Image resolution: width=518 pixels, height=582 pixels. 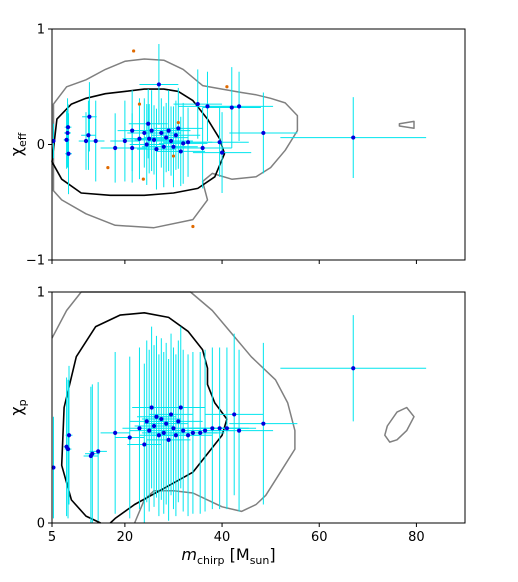 What do you see at coordinates (222, 537) in the screenshot?
I see `x-tick-label: 40` at bounding box center [222, 537].